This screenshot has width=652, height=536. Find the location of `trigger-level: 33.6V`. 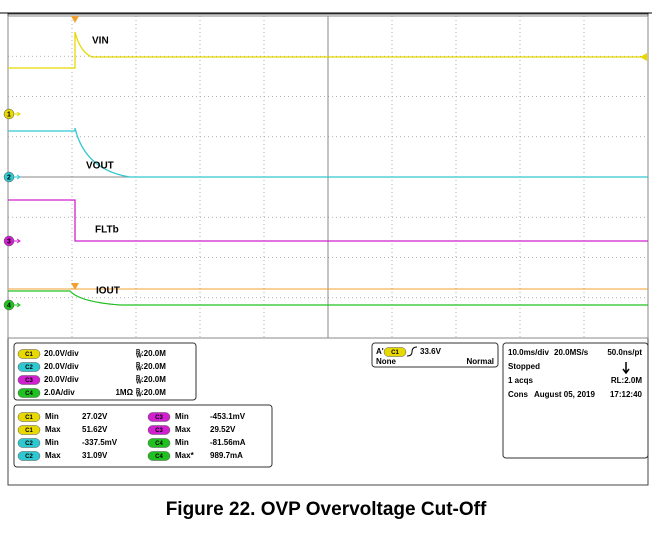

trigger-level: 33.6V is located at coordinates (431, 351).